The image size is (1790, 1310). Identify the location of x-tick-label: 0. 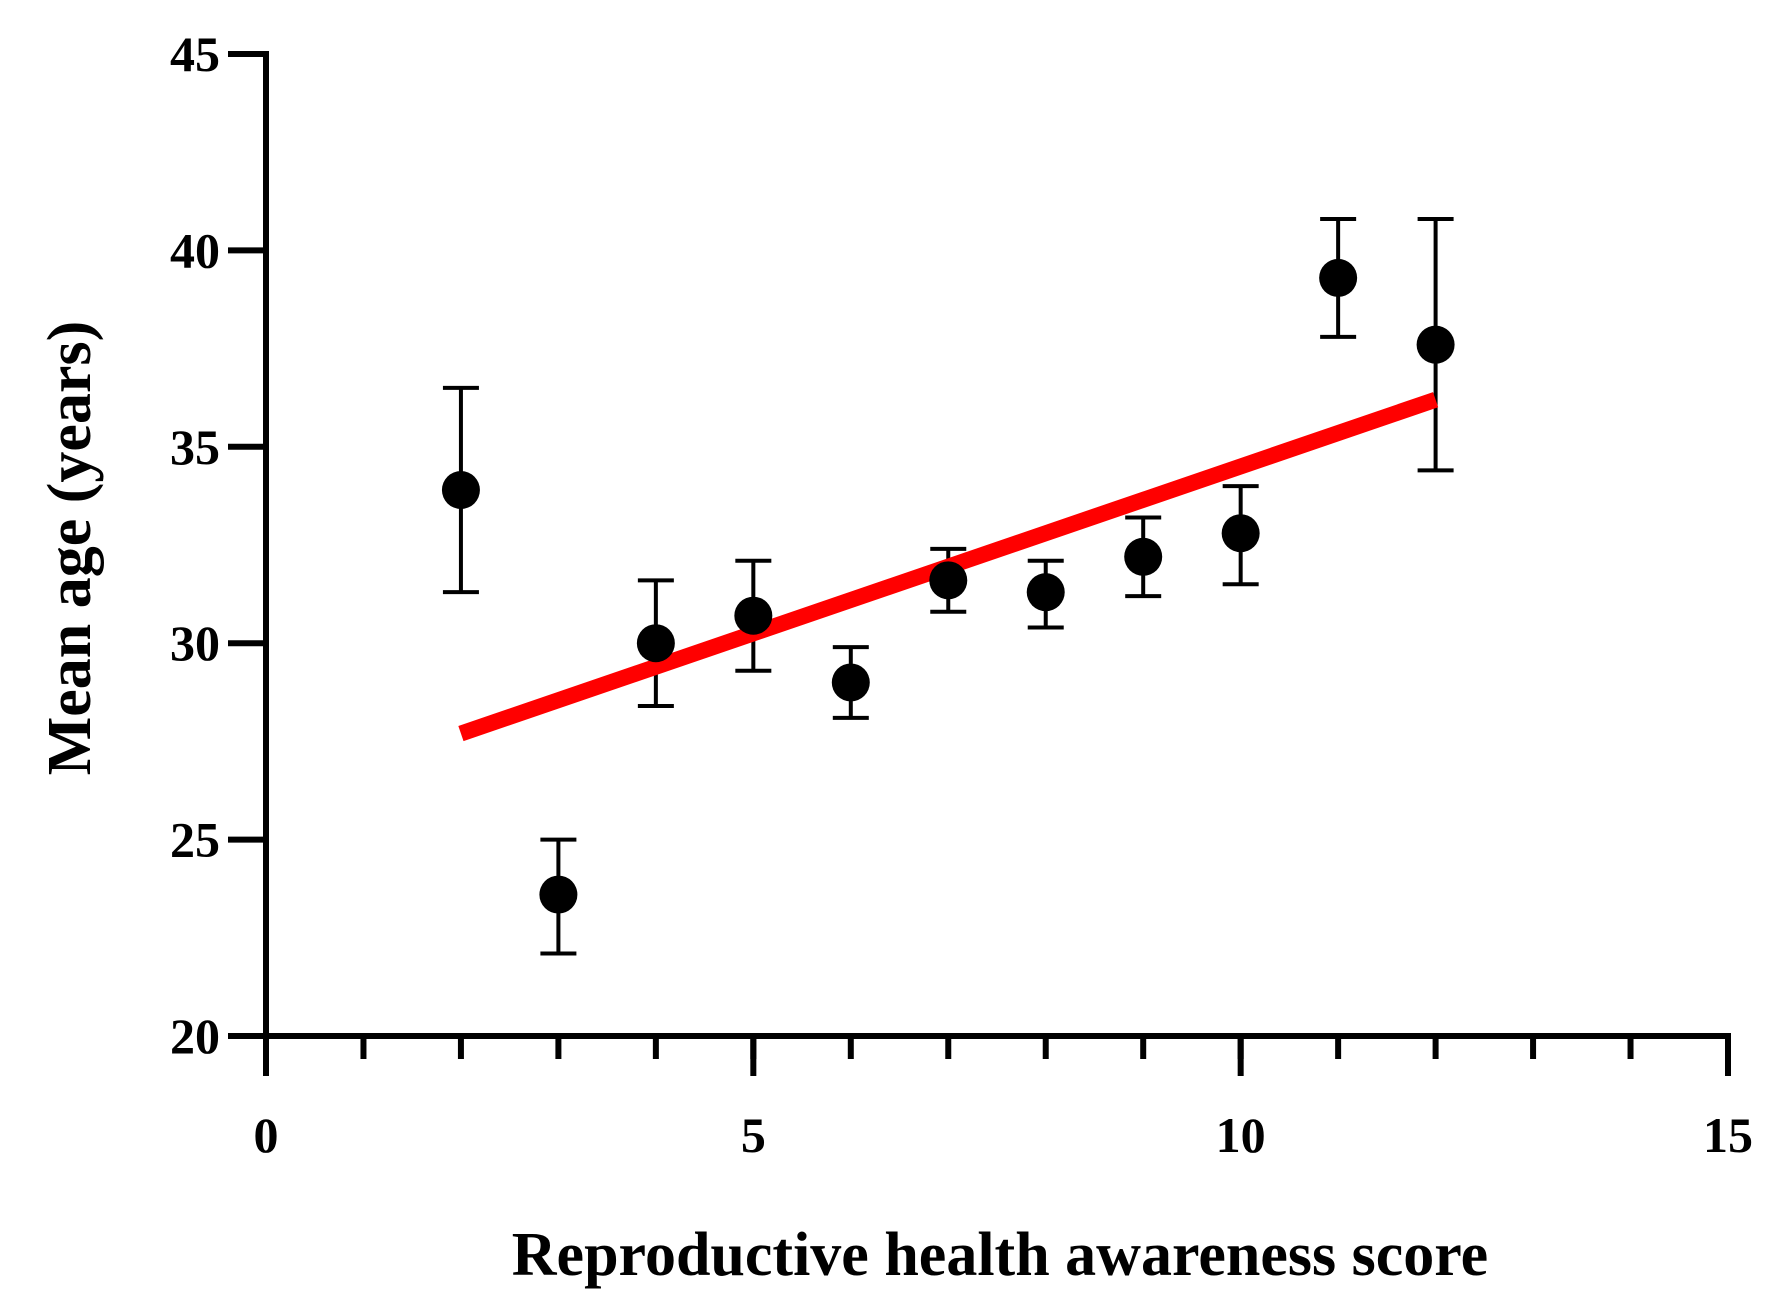
(266, 1135).